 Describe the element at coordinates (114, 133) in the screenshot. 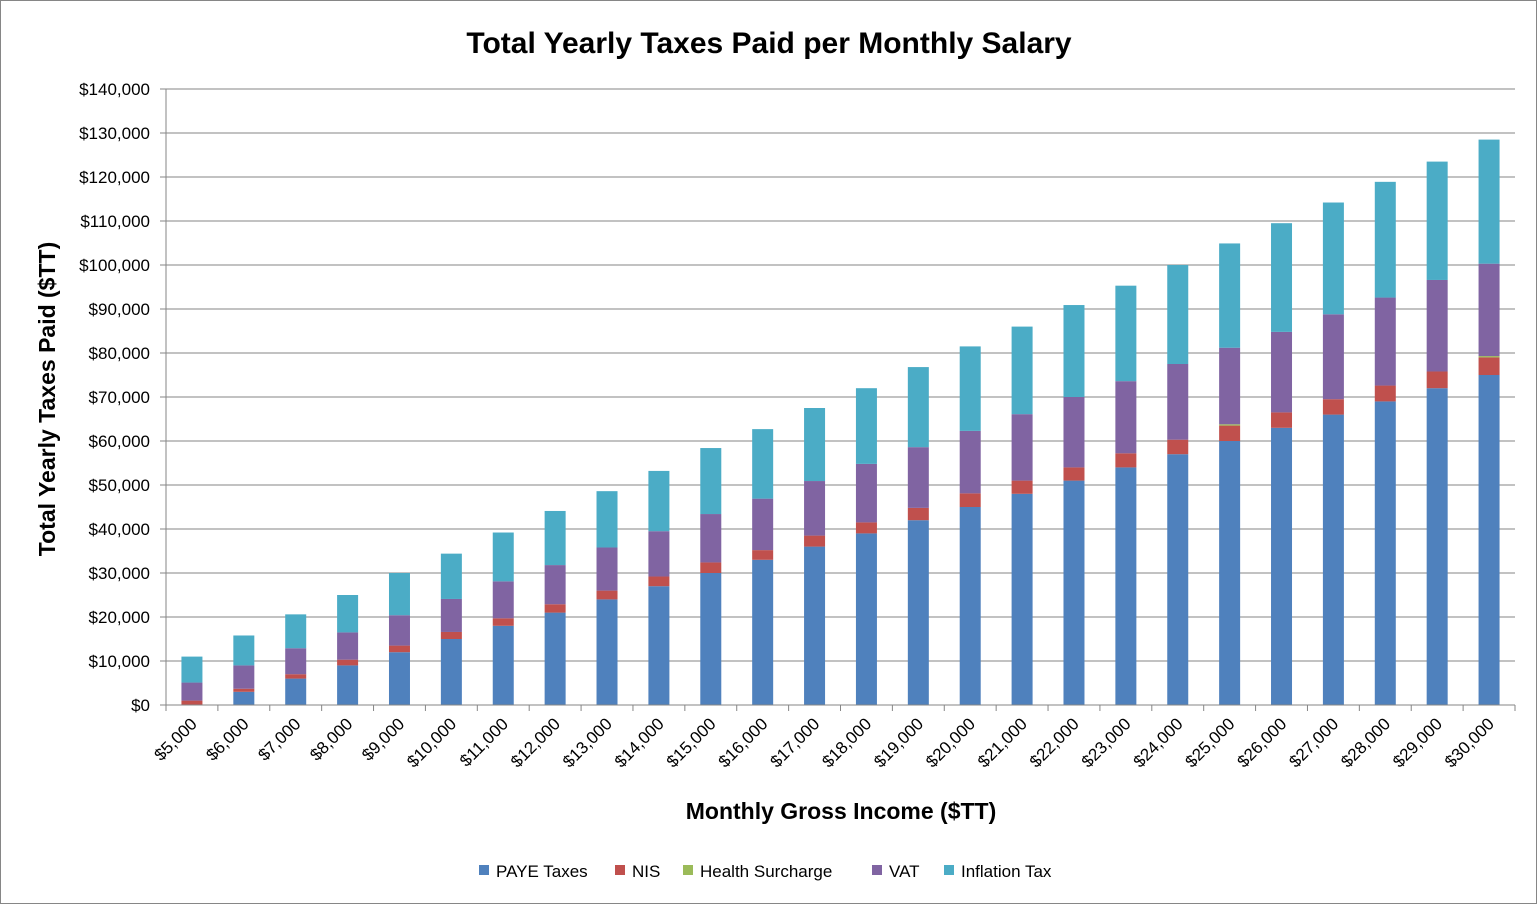

I see `y-tick-label: $130,000` at that location.